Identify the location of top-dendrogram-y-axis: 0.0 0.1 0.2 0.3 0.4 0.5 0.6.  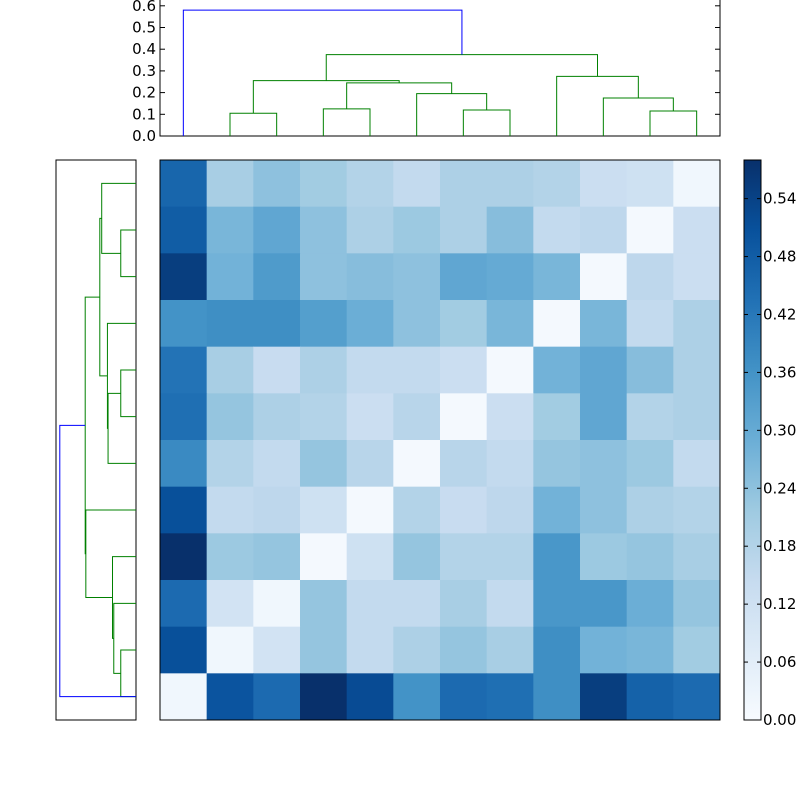
(426, 72).